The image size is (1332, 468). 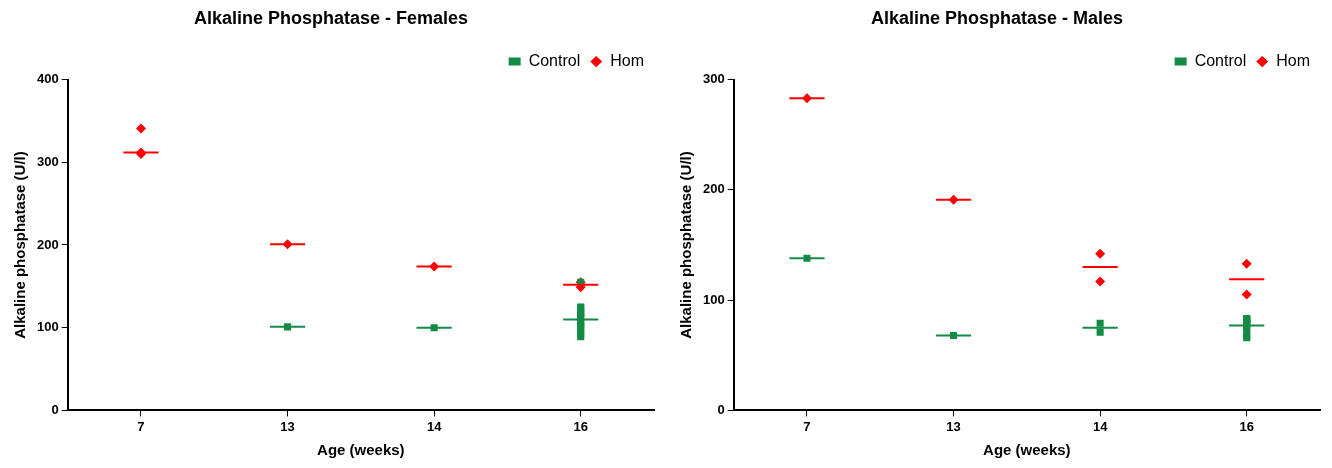 What do you see at coordinates (997, 17) in the screenshot?
I see `chart-title: Alkaline Phosphatase - Males` at bounding box center [997, 17].